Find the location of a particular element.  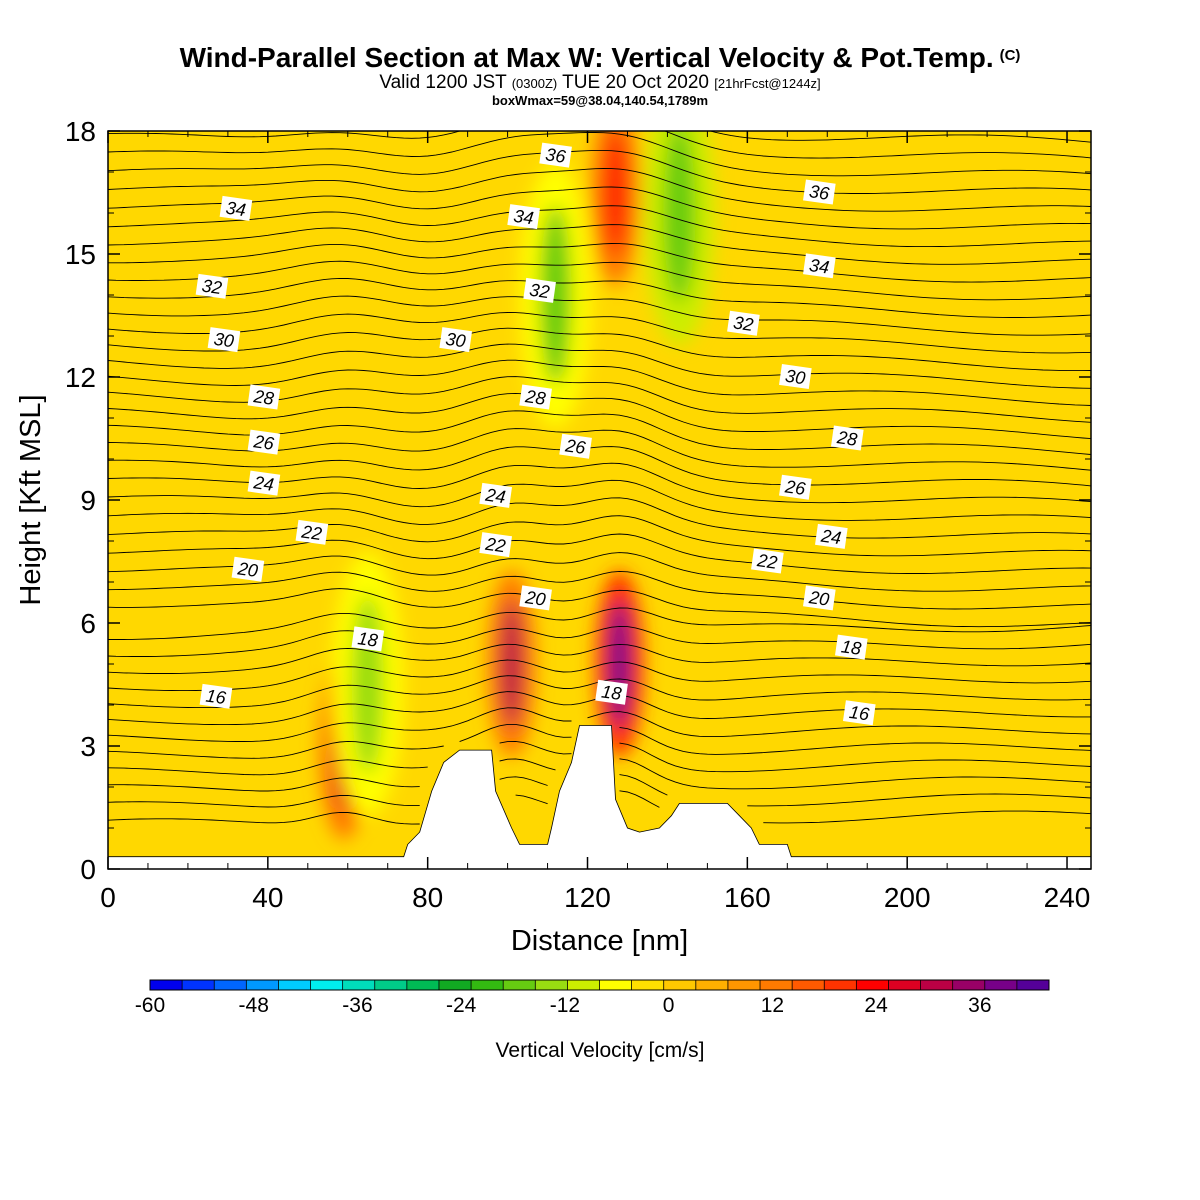

y-tick-label: 0 is located at coordinates (88, 869).